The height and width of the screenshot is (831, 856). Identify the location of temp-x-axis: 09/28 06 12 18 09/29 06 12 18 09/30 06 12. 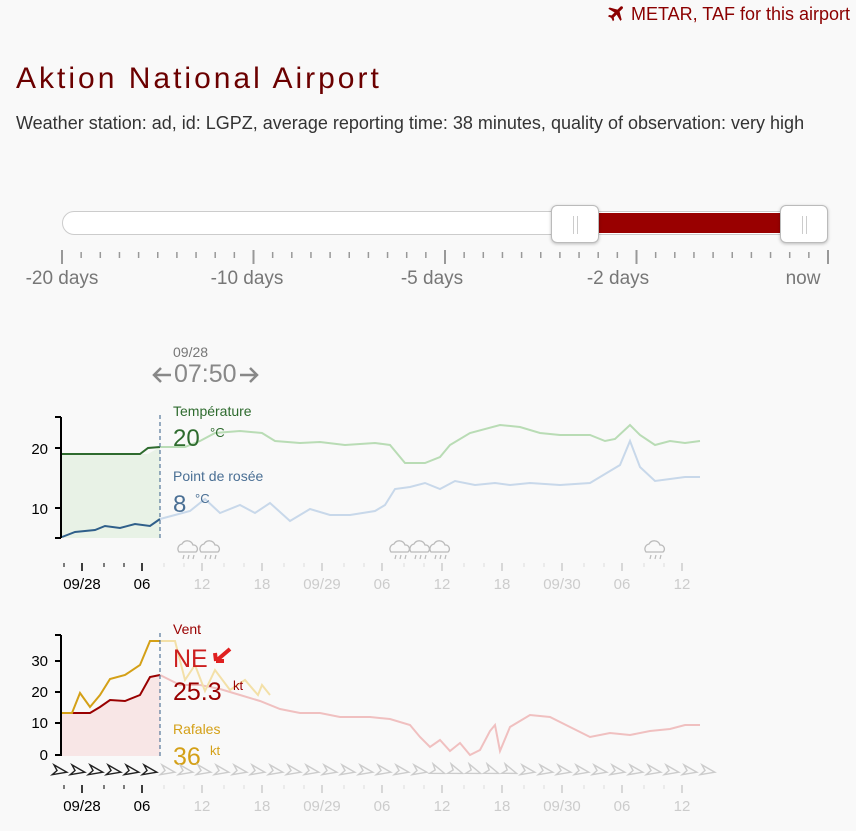
(376, 578).